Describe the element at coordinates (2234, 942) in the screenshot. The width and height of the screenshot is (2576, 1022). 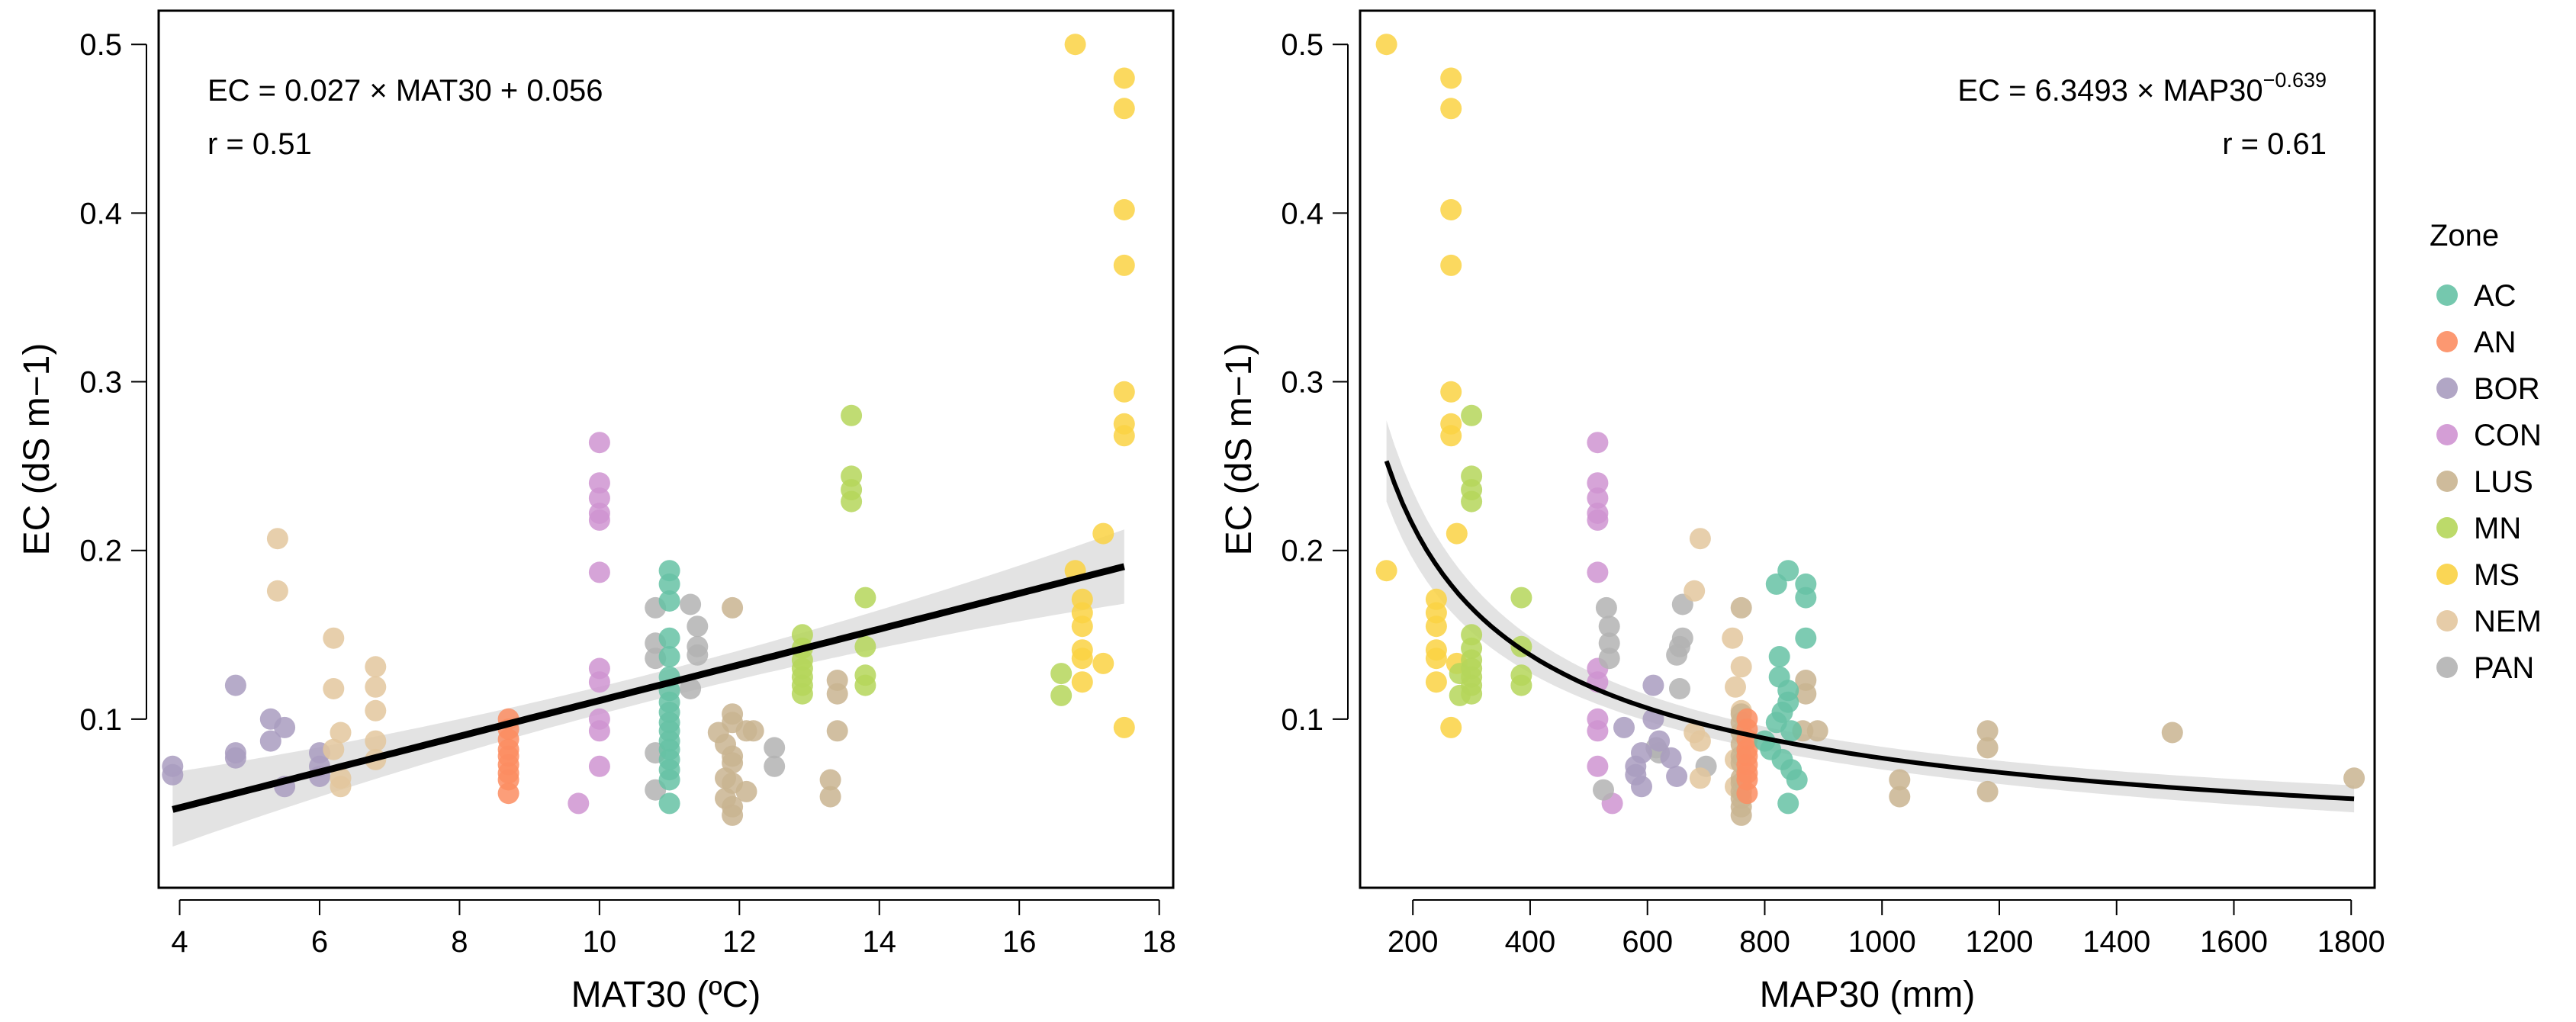
I see `x-tick-label: 1600` at that location.